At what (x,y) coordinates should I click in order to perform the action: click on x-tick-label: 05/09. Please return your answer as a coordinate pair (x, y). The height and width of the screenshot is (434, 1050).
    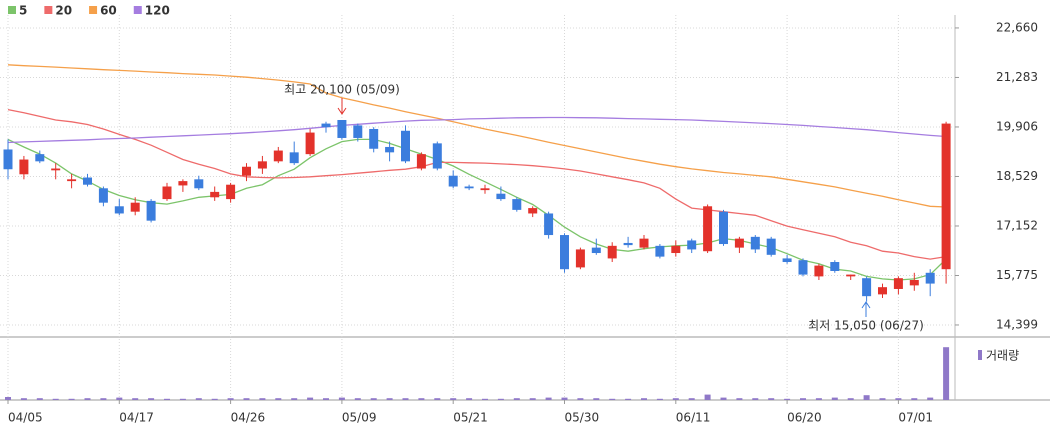
    Looking at the image, I should click on (359, 418).